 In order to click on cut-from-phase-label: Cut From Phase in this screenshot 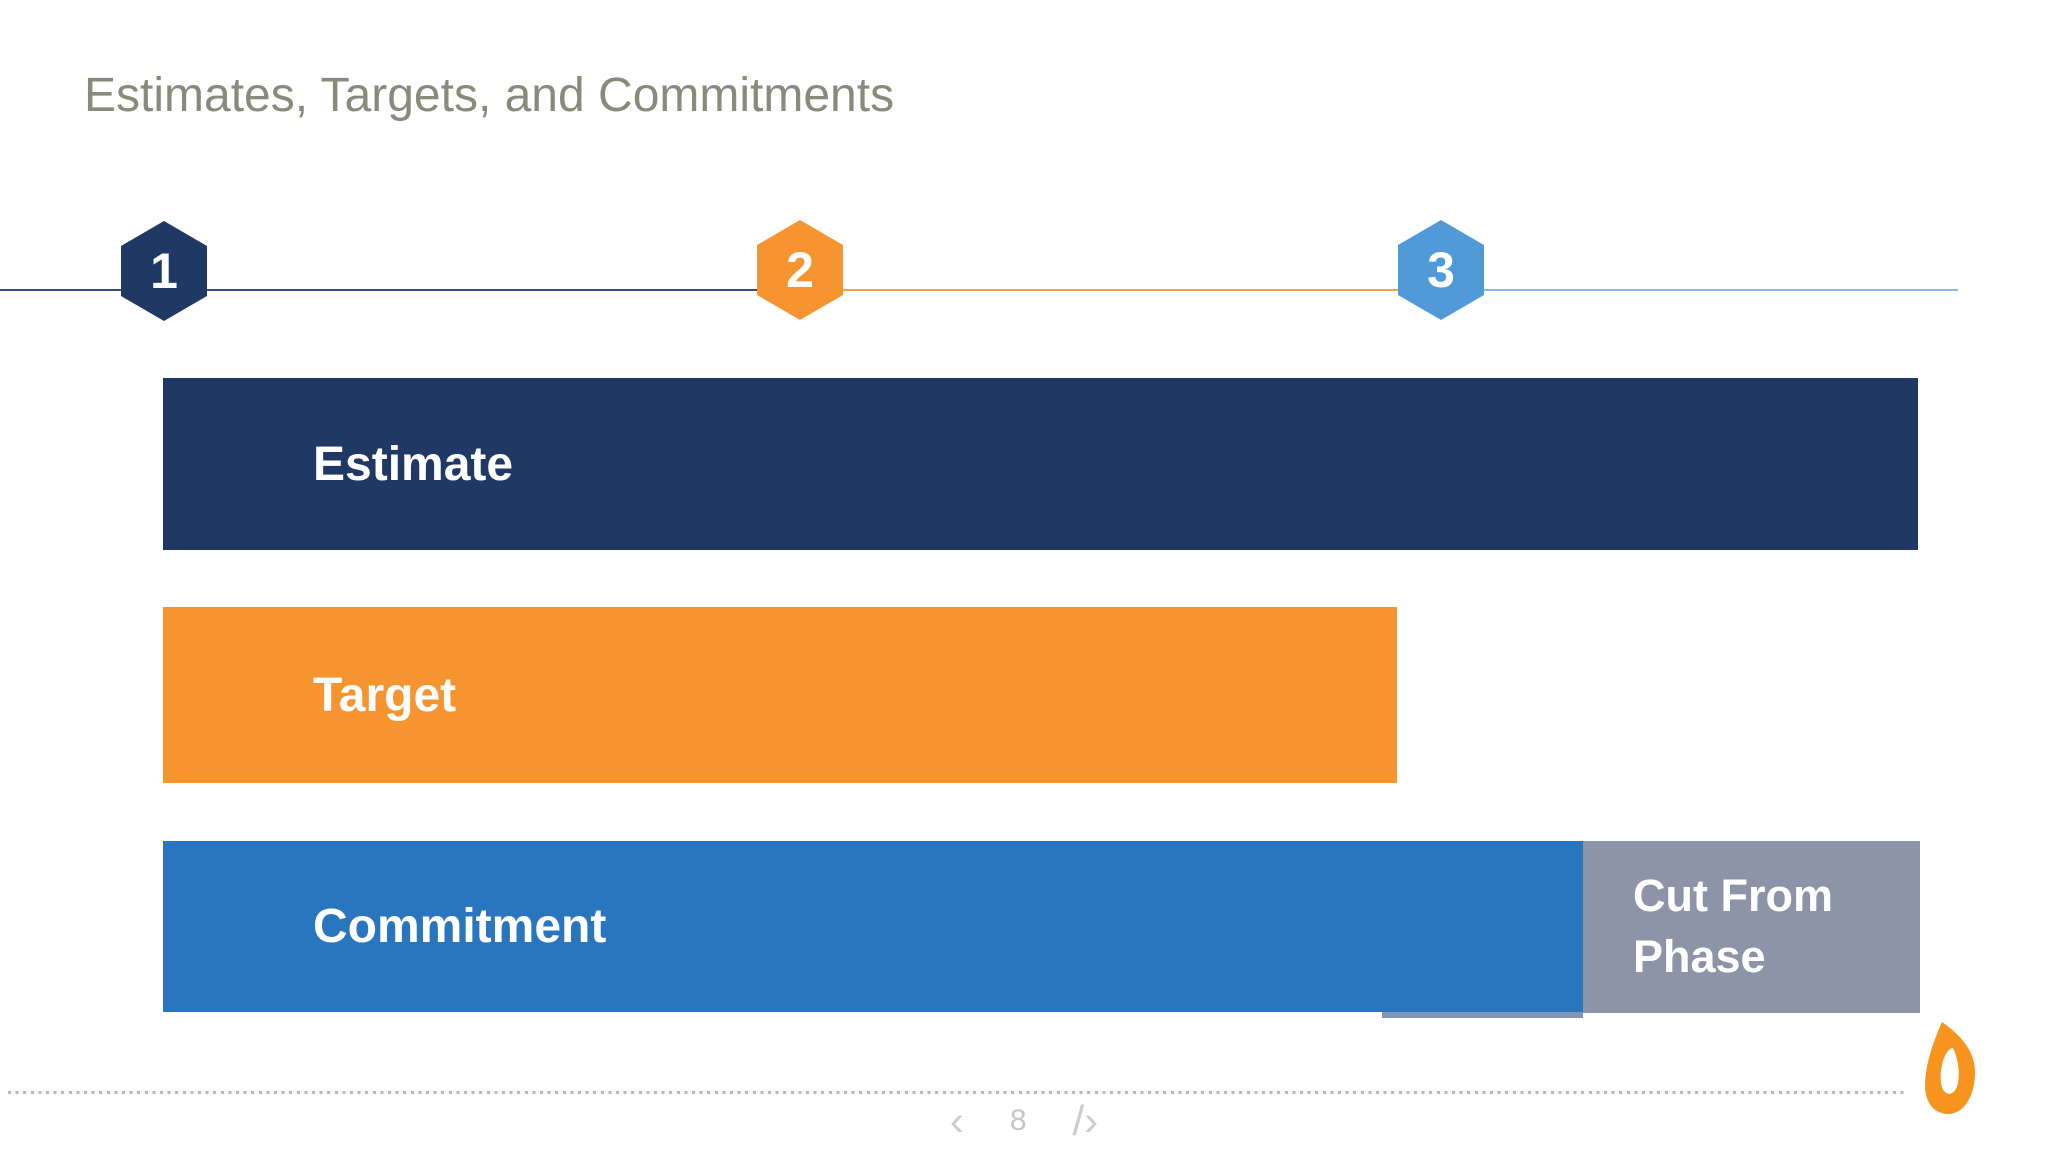, I will do `click(1733, 926)`.